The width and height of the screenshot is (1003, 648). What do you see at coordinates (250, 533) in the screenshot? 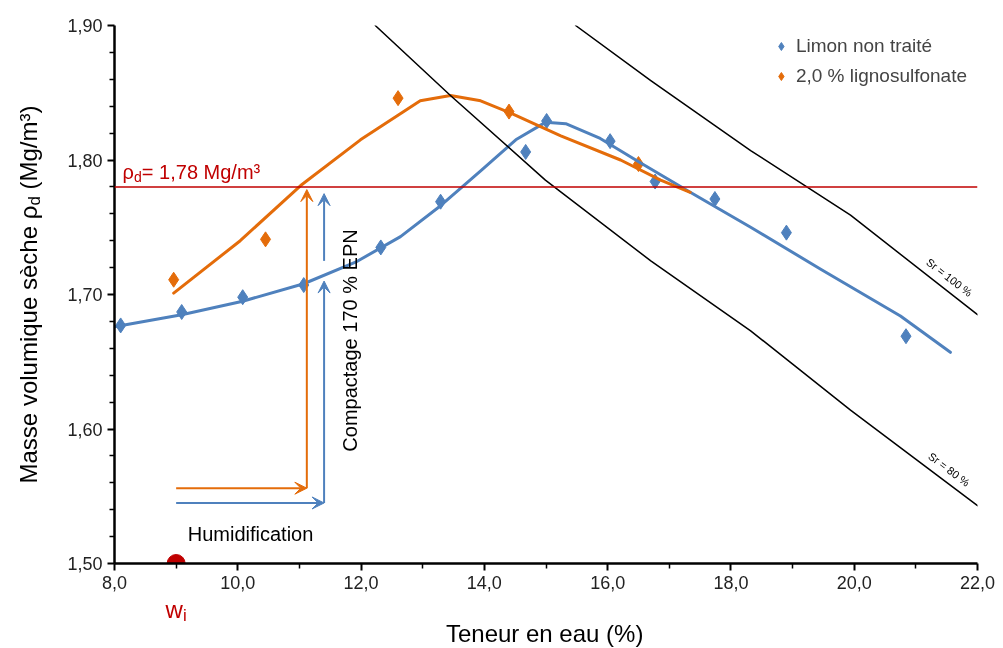
I see `annotation: Humidification` at bounding box center [250, 533].